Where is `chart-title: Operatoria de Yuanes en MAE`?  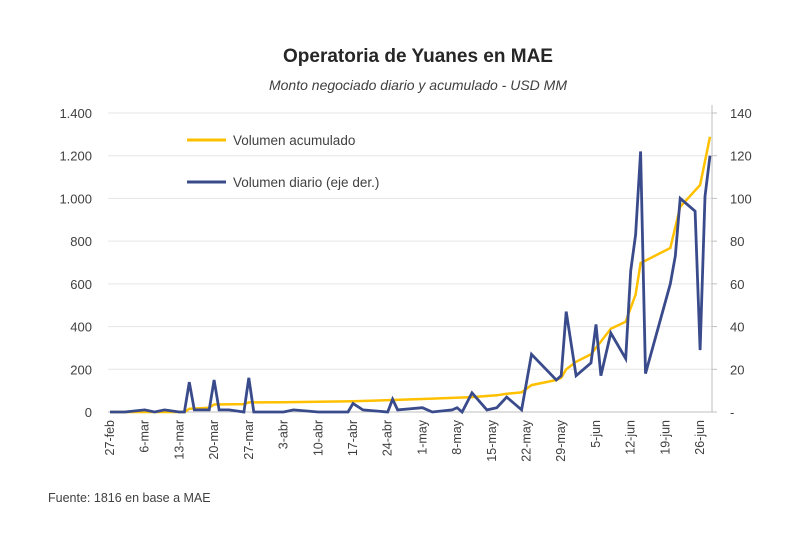
chart-title: Operatoria de Yuanes en MAE is located at coordinates (418, 56).